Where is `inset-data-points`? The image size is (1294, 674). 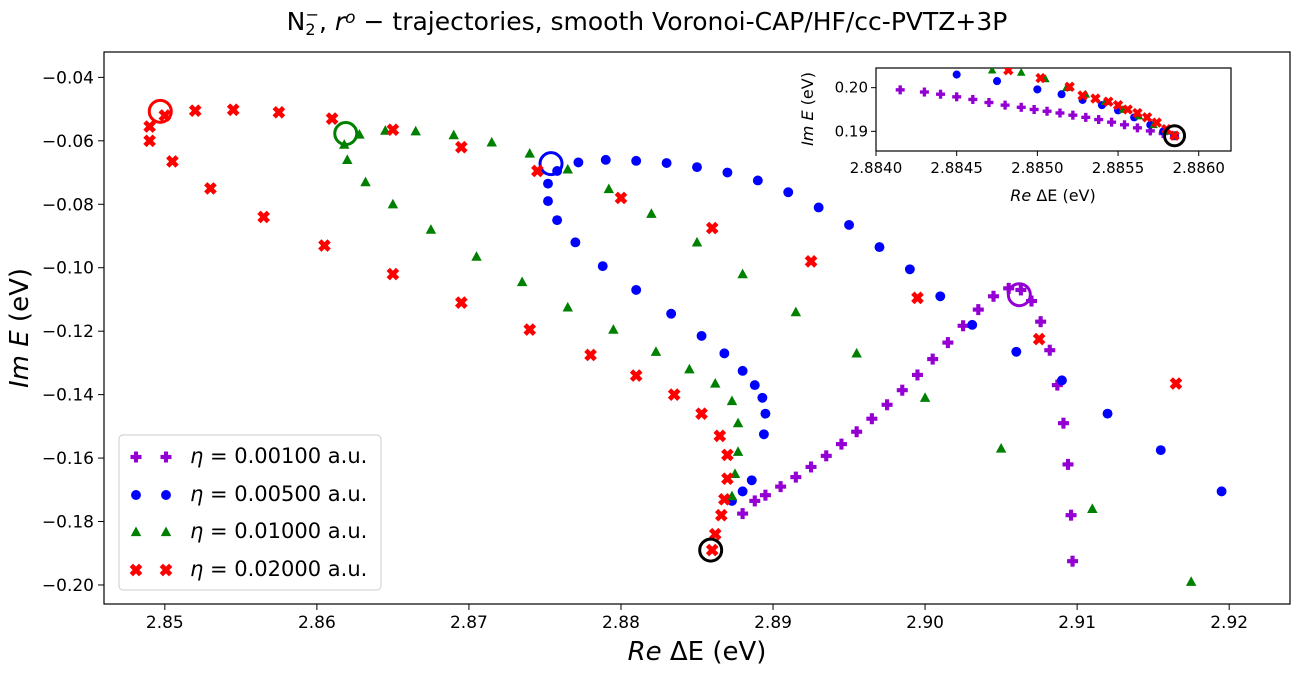 inset-data-points is located at coordinates (1041, 108).